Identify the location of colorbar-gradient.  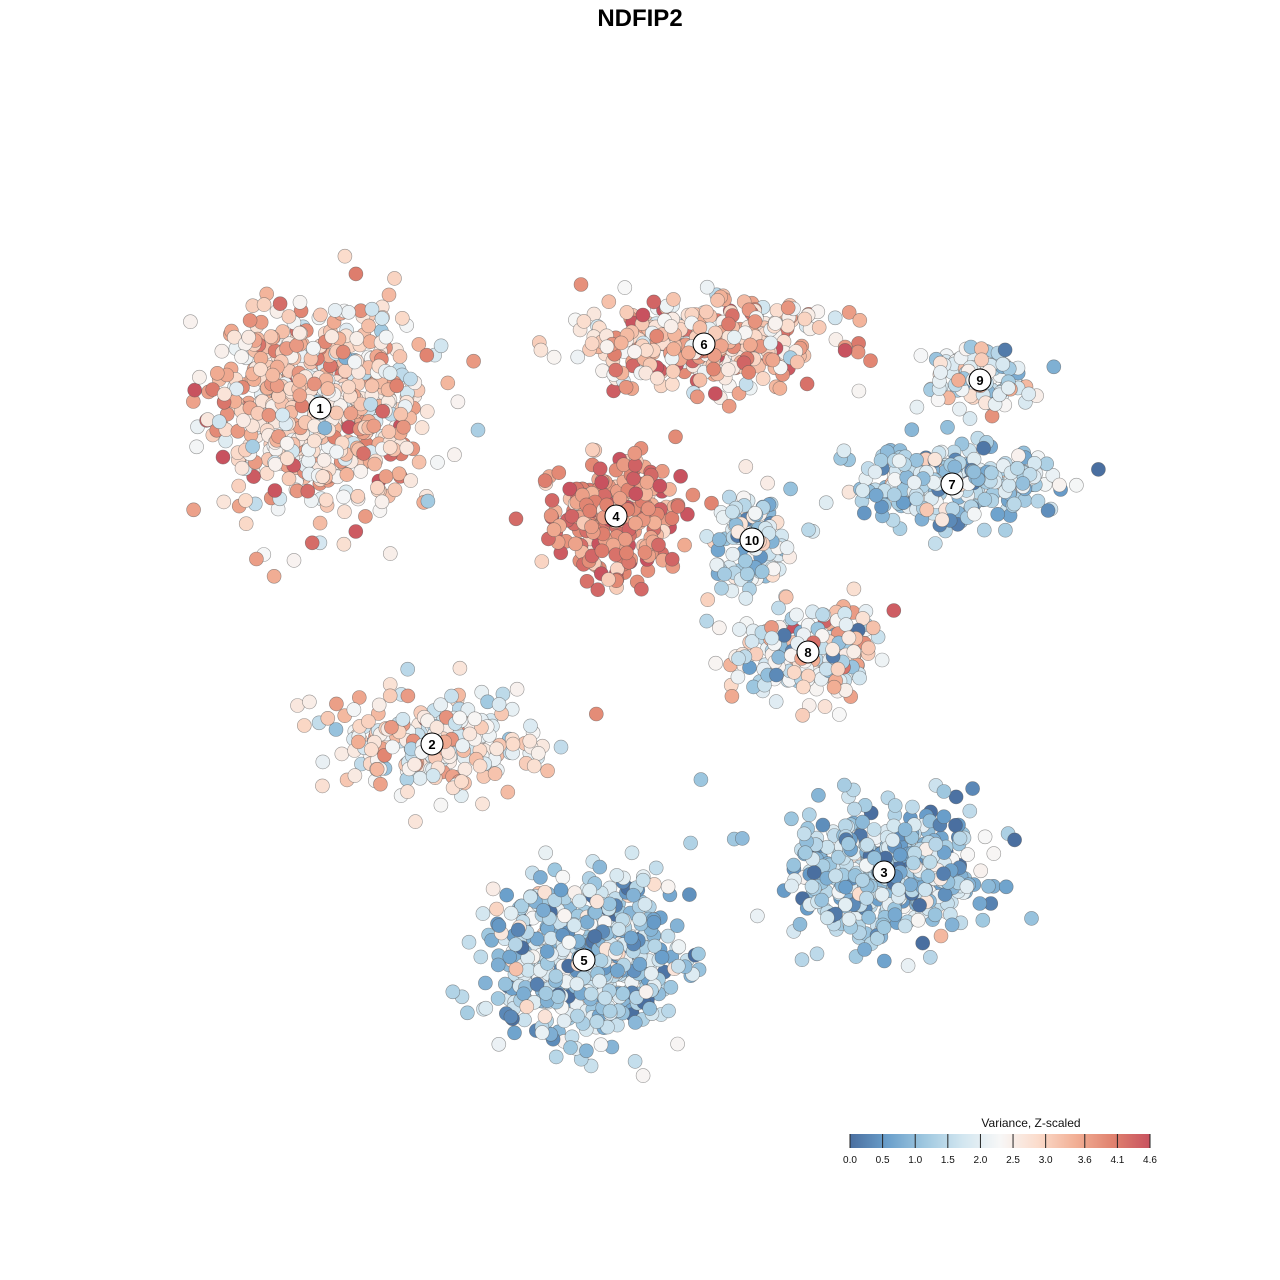
(1000, 1141).